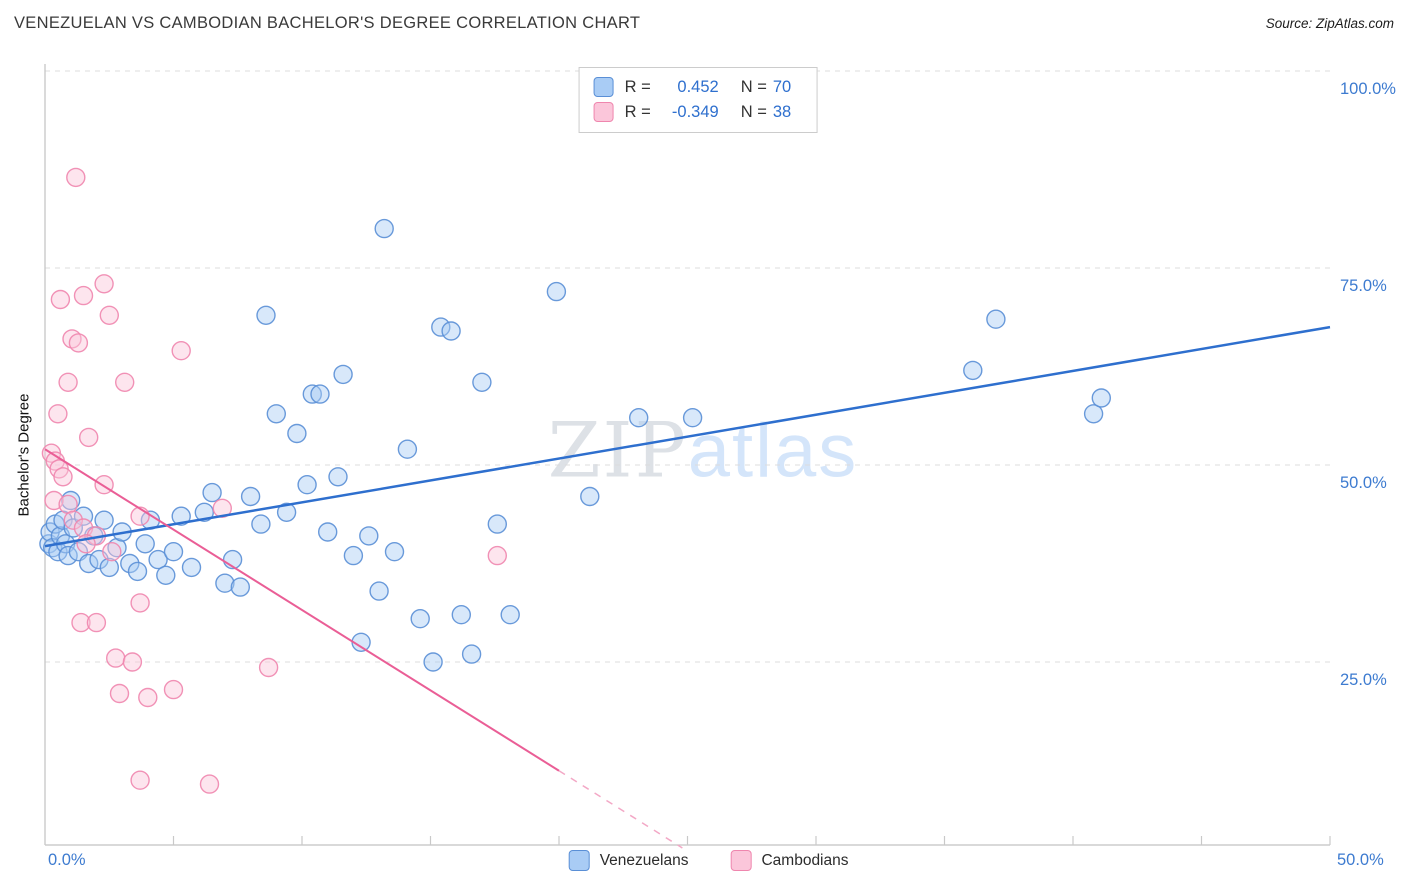 This screenshot has height=892, width=1406. I want to click on watermark-zip: ZIP, so click(617, 450).